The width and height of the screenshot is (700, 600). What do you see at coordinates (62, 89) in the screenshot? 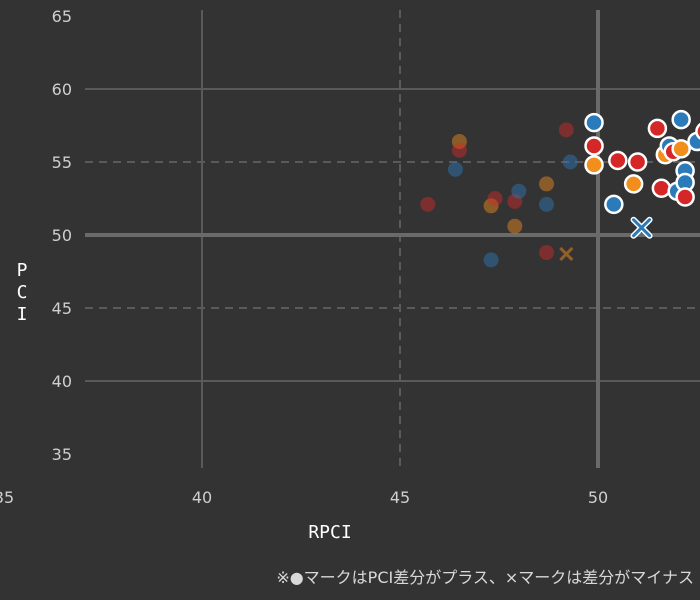
I see `y-tick-label: 60` at bounding box center [62, 89].